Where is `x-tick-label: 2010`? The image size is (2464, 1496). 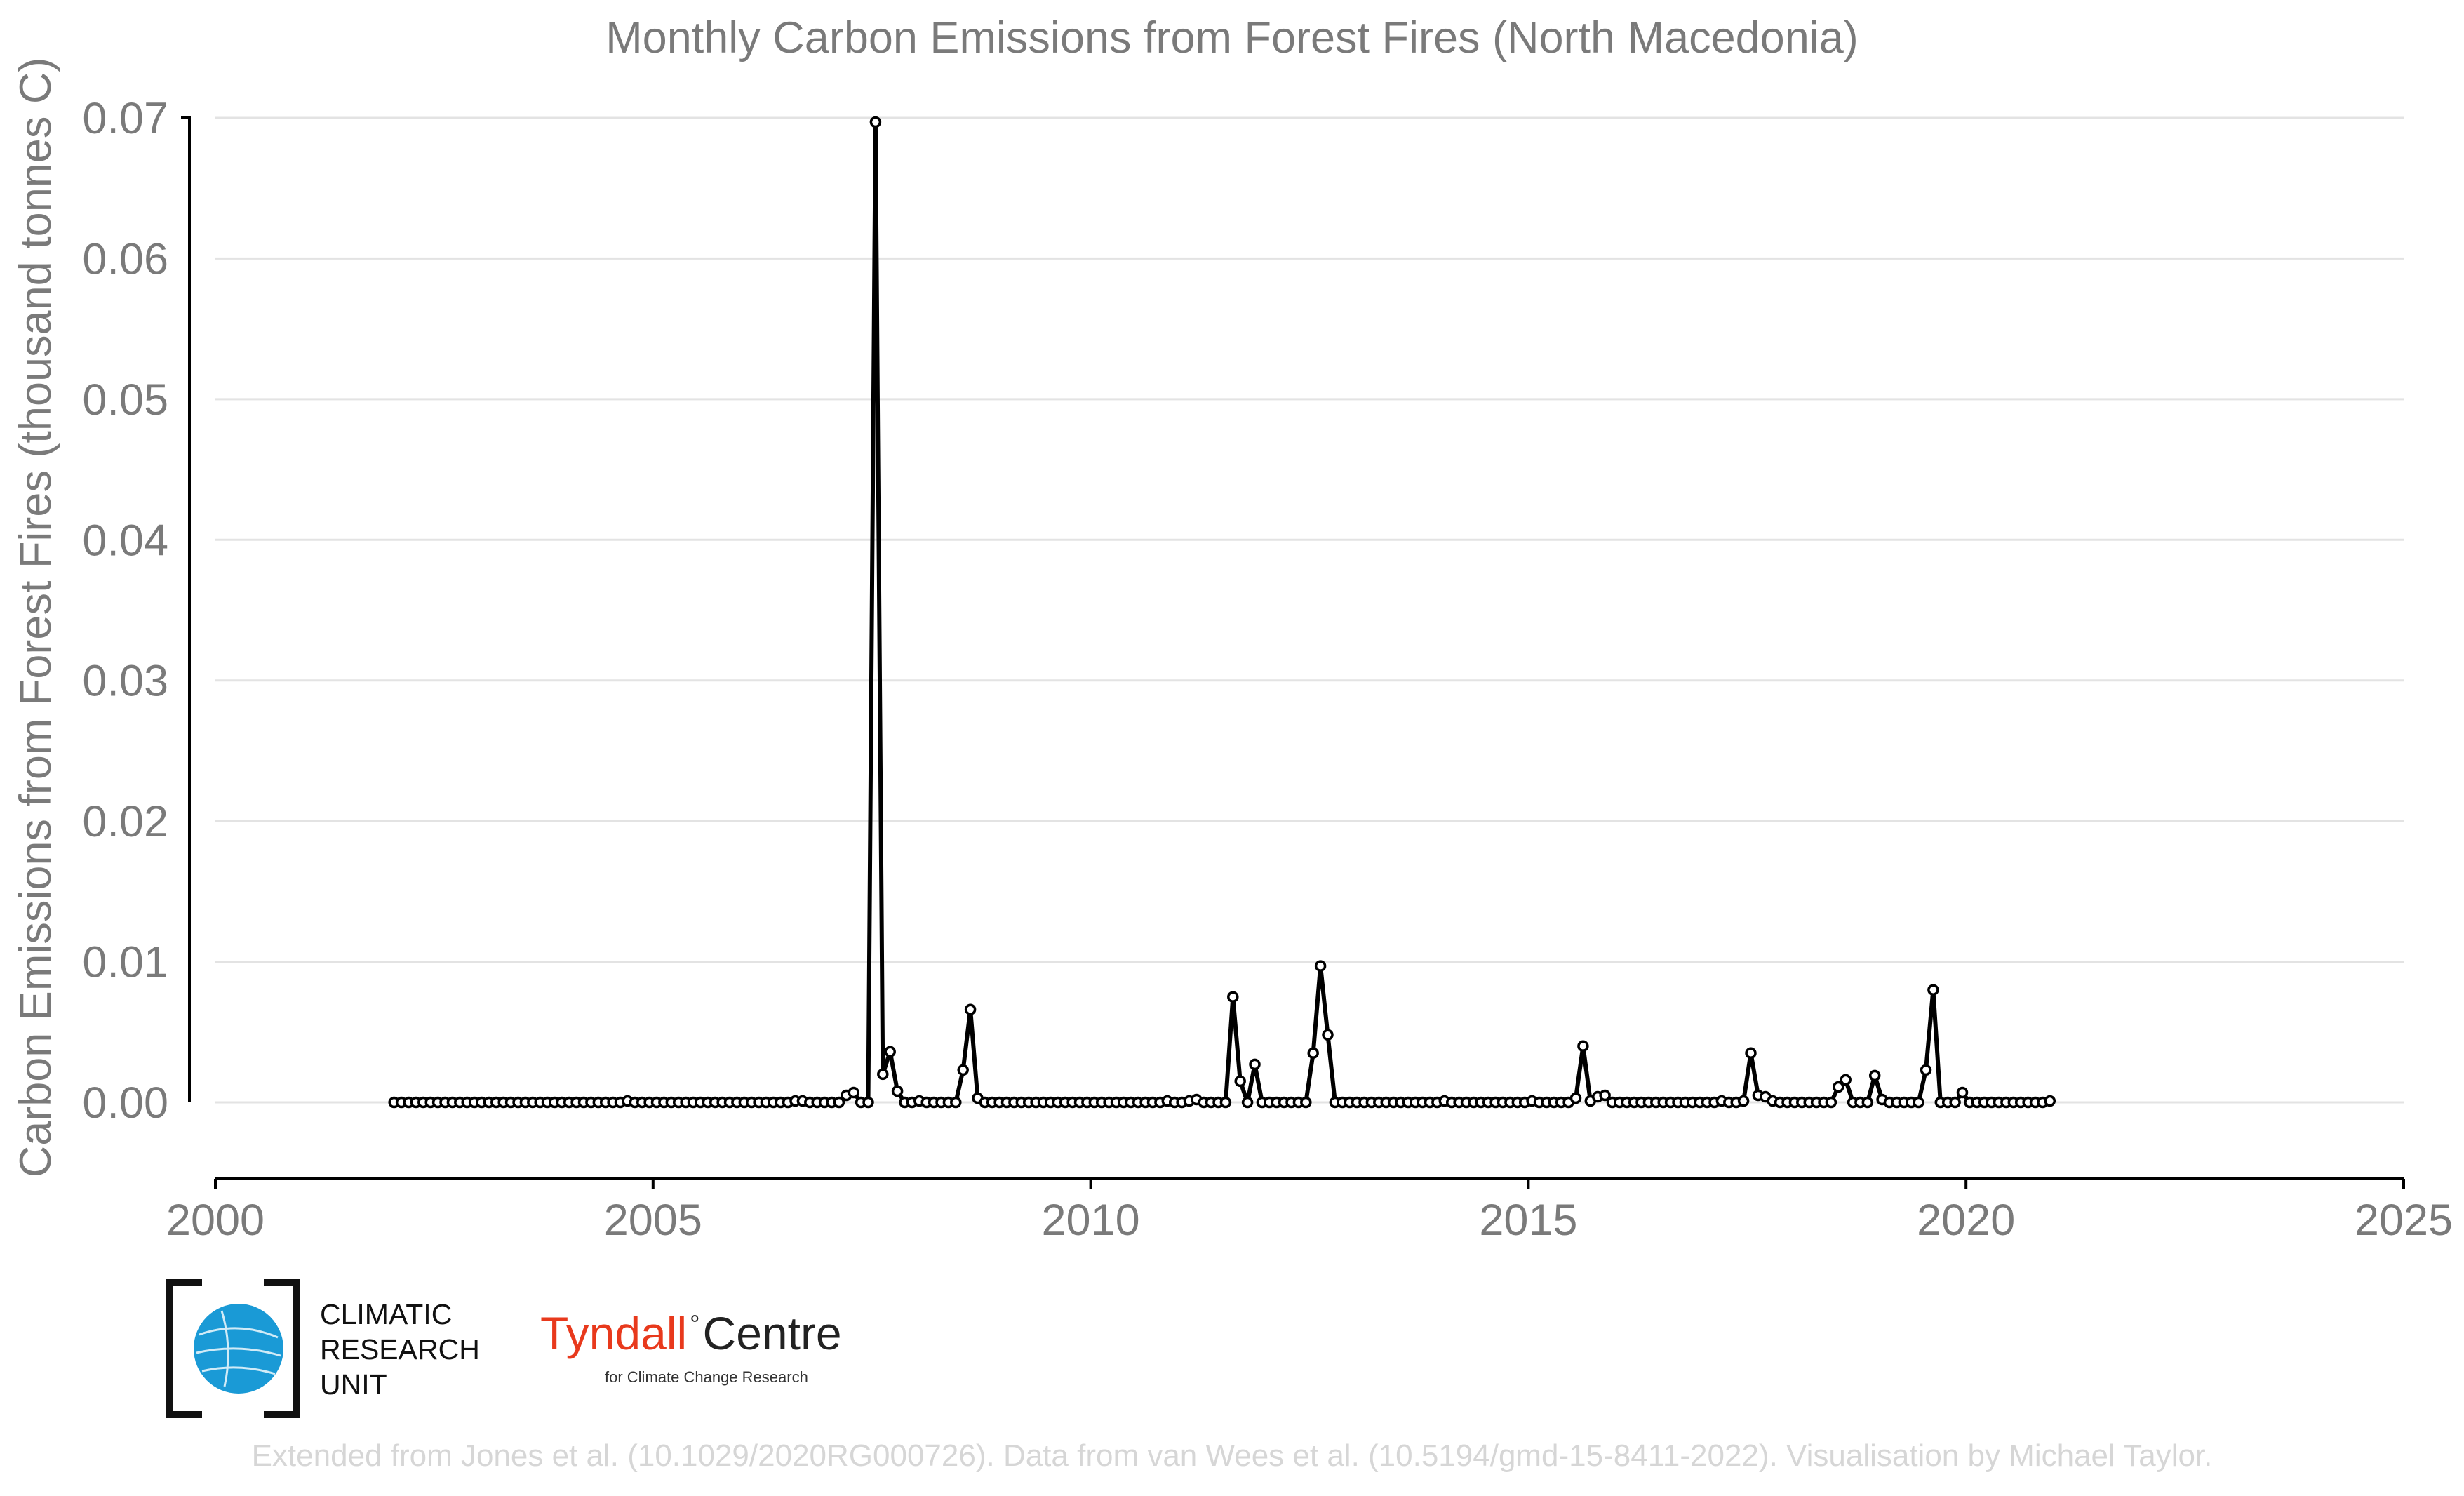
x-tick-label: 2010 is located at coordinates (1091, 1220).